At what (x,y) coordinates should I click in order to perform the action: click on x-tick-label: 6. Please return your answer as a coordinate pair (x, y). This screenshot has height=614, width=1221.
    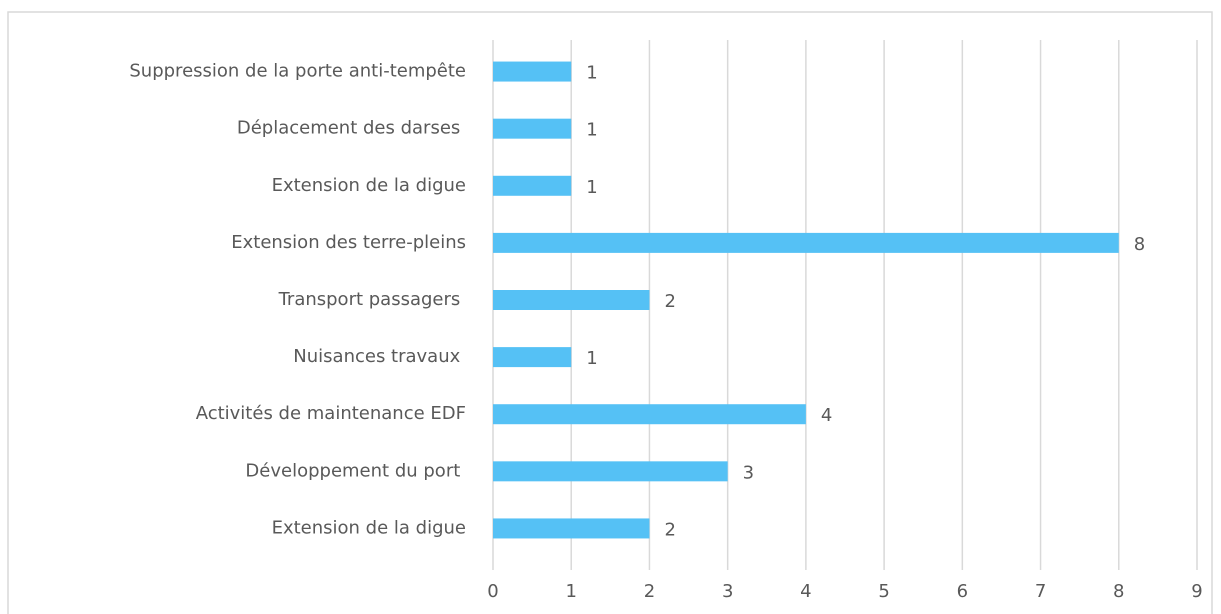
    Looking at the image, I should click on (962, 591).